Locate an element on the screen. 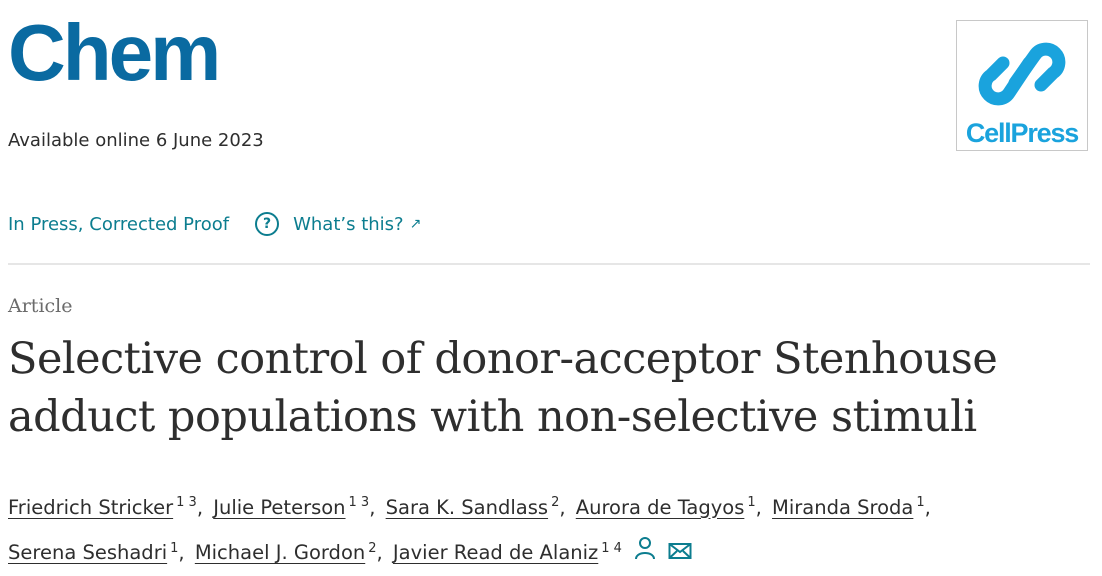 The width and height of the screenshot is (1102, 576). author-item: Miranda Sroda 1 is located at coordinates (848, 507).